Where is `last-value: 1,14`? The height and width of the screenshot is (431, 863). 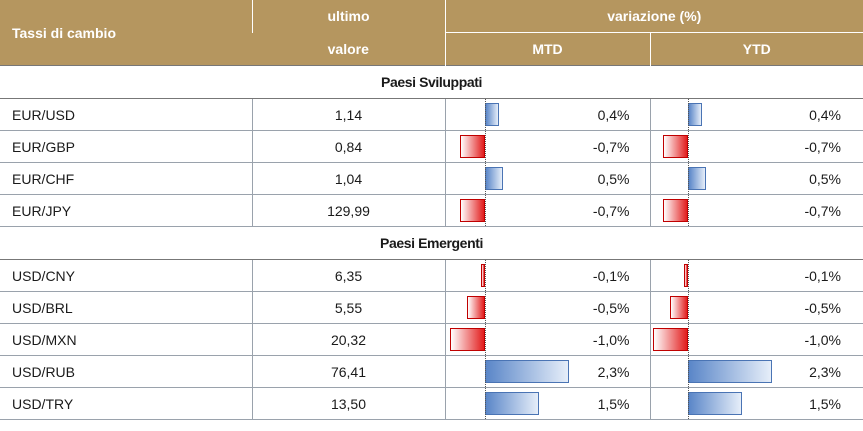
last-value: 1,14 is located at coordinates (348, 114).